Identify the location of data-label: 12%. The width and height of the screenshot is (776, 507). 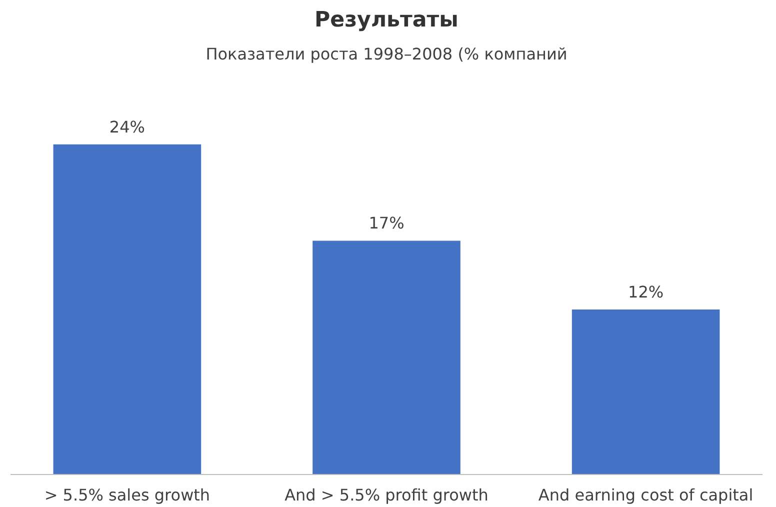
(646, 292).